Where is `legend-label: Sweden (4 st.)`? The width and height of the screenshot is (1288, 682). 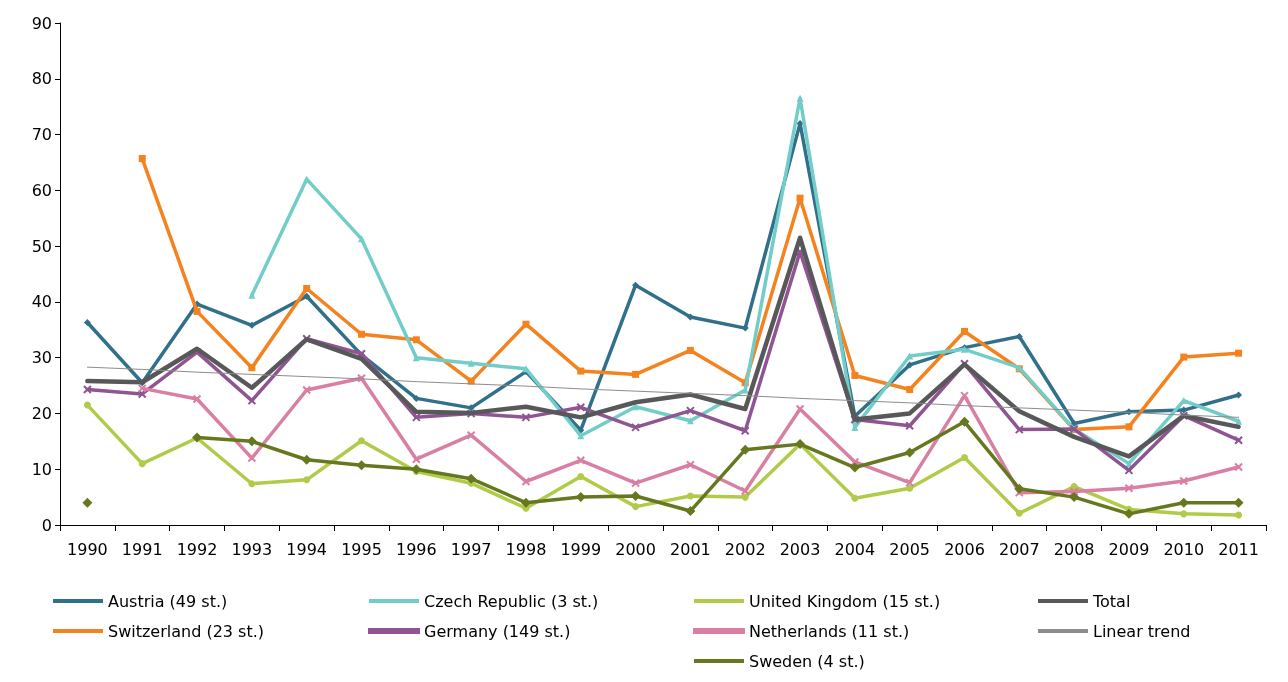
legend-label: Sweden (4 st.) is located at coordinates (807, 661).